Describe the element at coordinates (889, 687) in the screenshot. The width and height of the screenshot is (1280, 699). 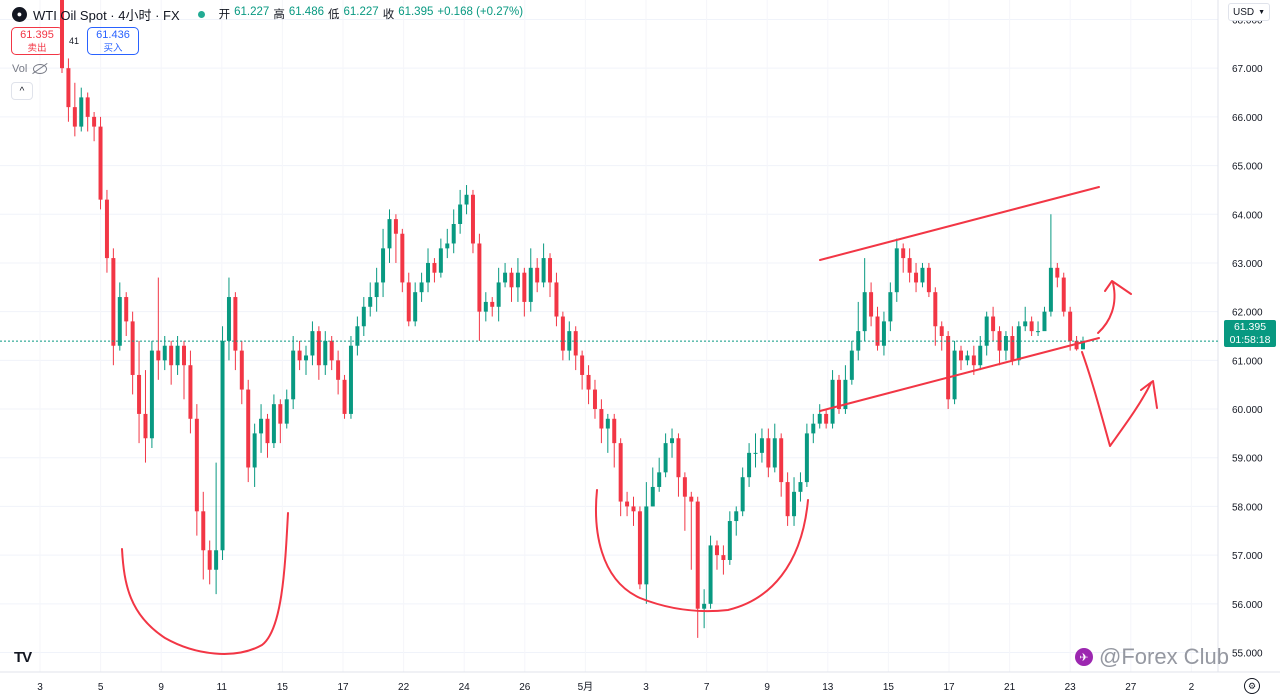
I see `time-tick-label: 15` at that location.